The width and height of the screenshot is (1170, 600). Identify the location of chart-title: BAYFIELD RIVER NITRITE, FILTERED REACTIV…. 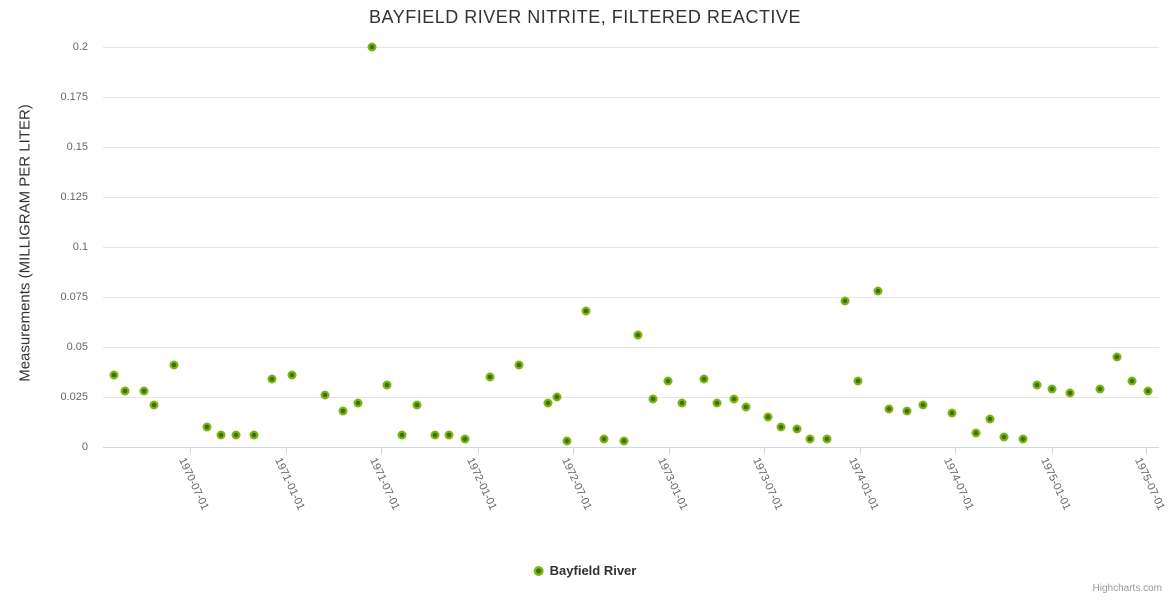
(585, 17).